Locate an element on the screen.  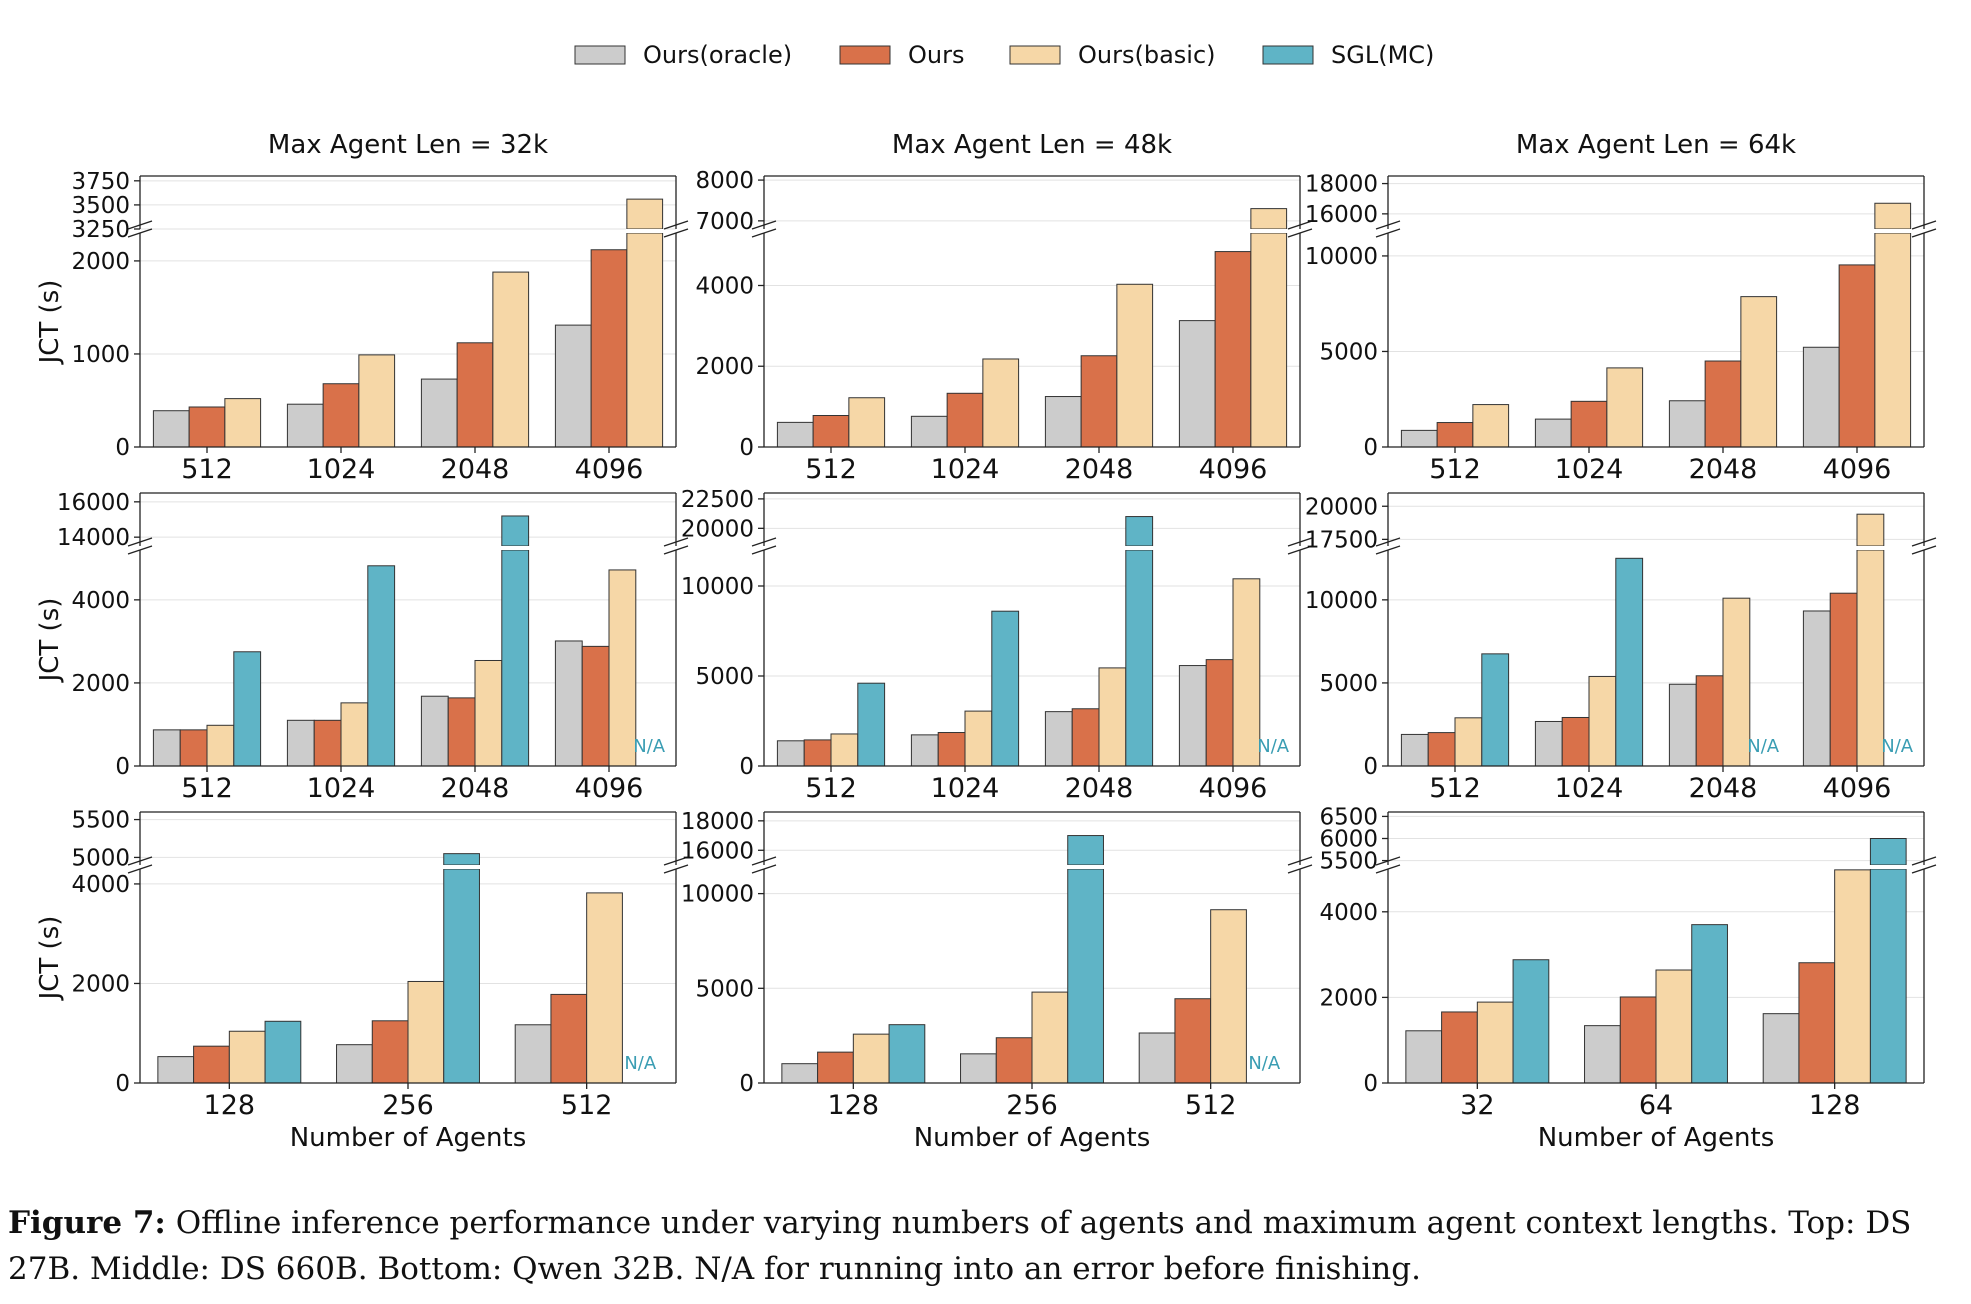
legend-label-1: Ours is located at coordinates (936, 55).